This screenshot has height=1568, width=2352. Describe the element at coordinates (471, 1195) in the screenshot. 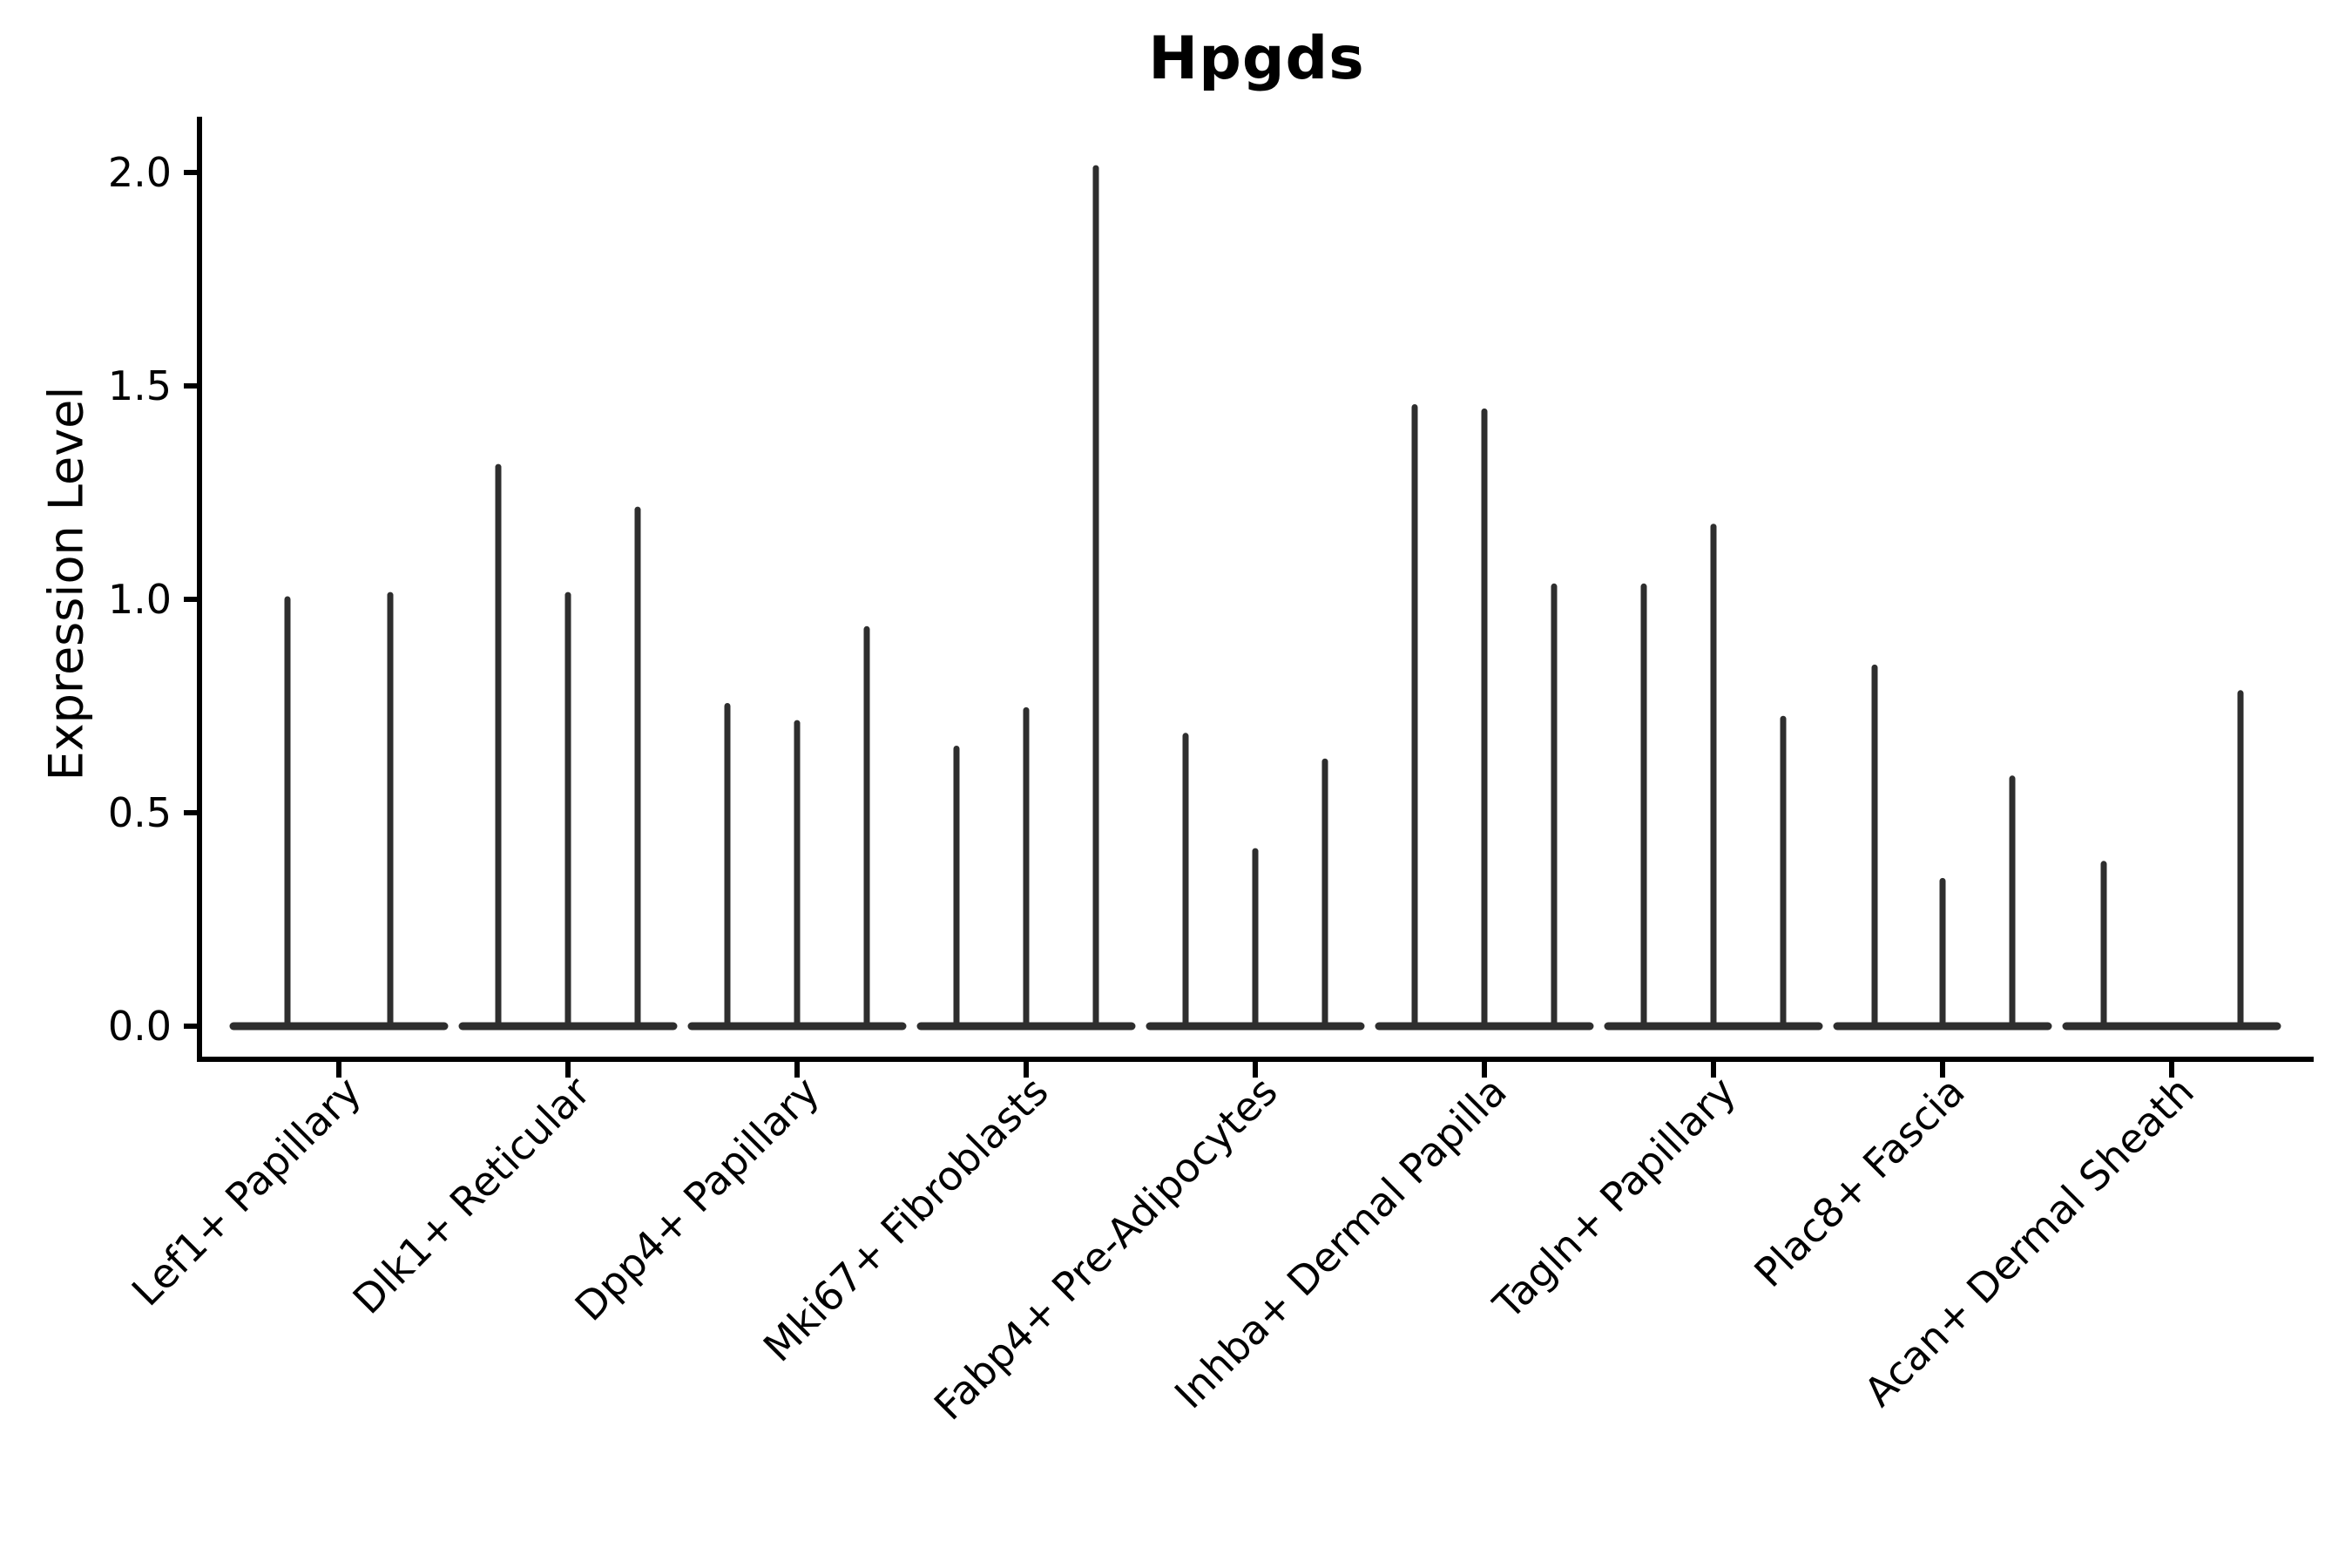

I see `x-tick-label: Dlk1+ Reticular` at that location.